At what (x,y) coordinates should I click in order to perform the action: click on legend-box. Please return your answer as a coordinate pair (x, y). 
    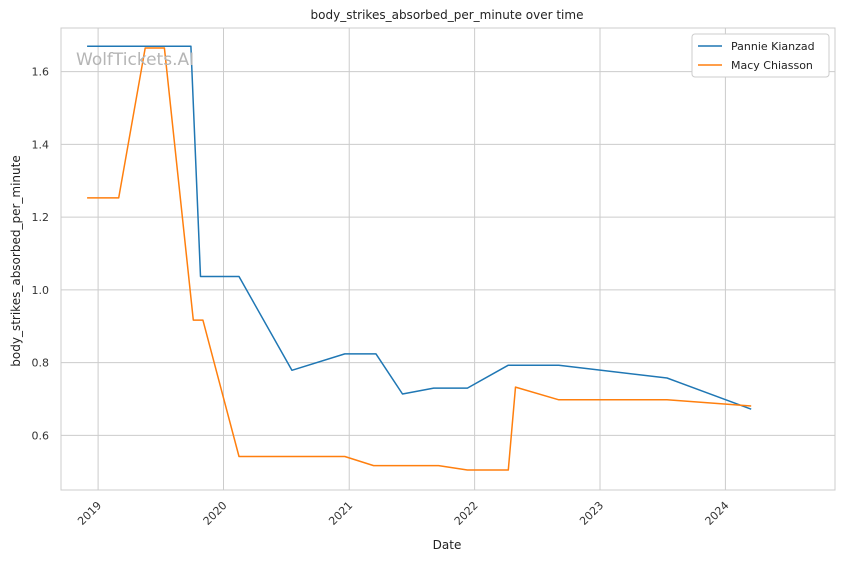
    Looking at the image, I should click on (760, 55).